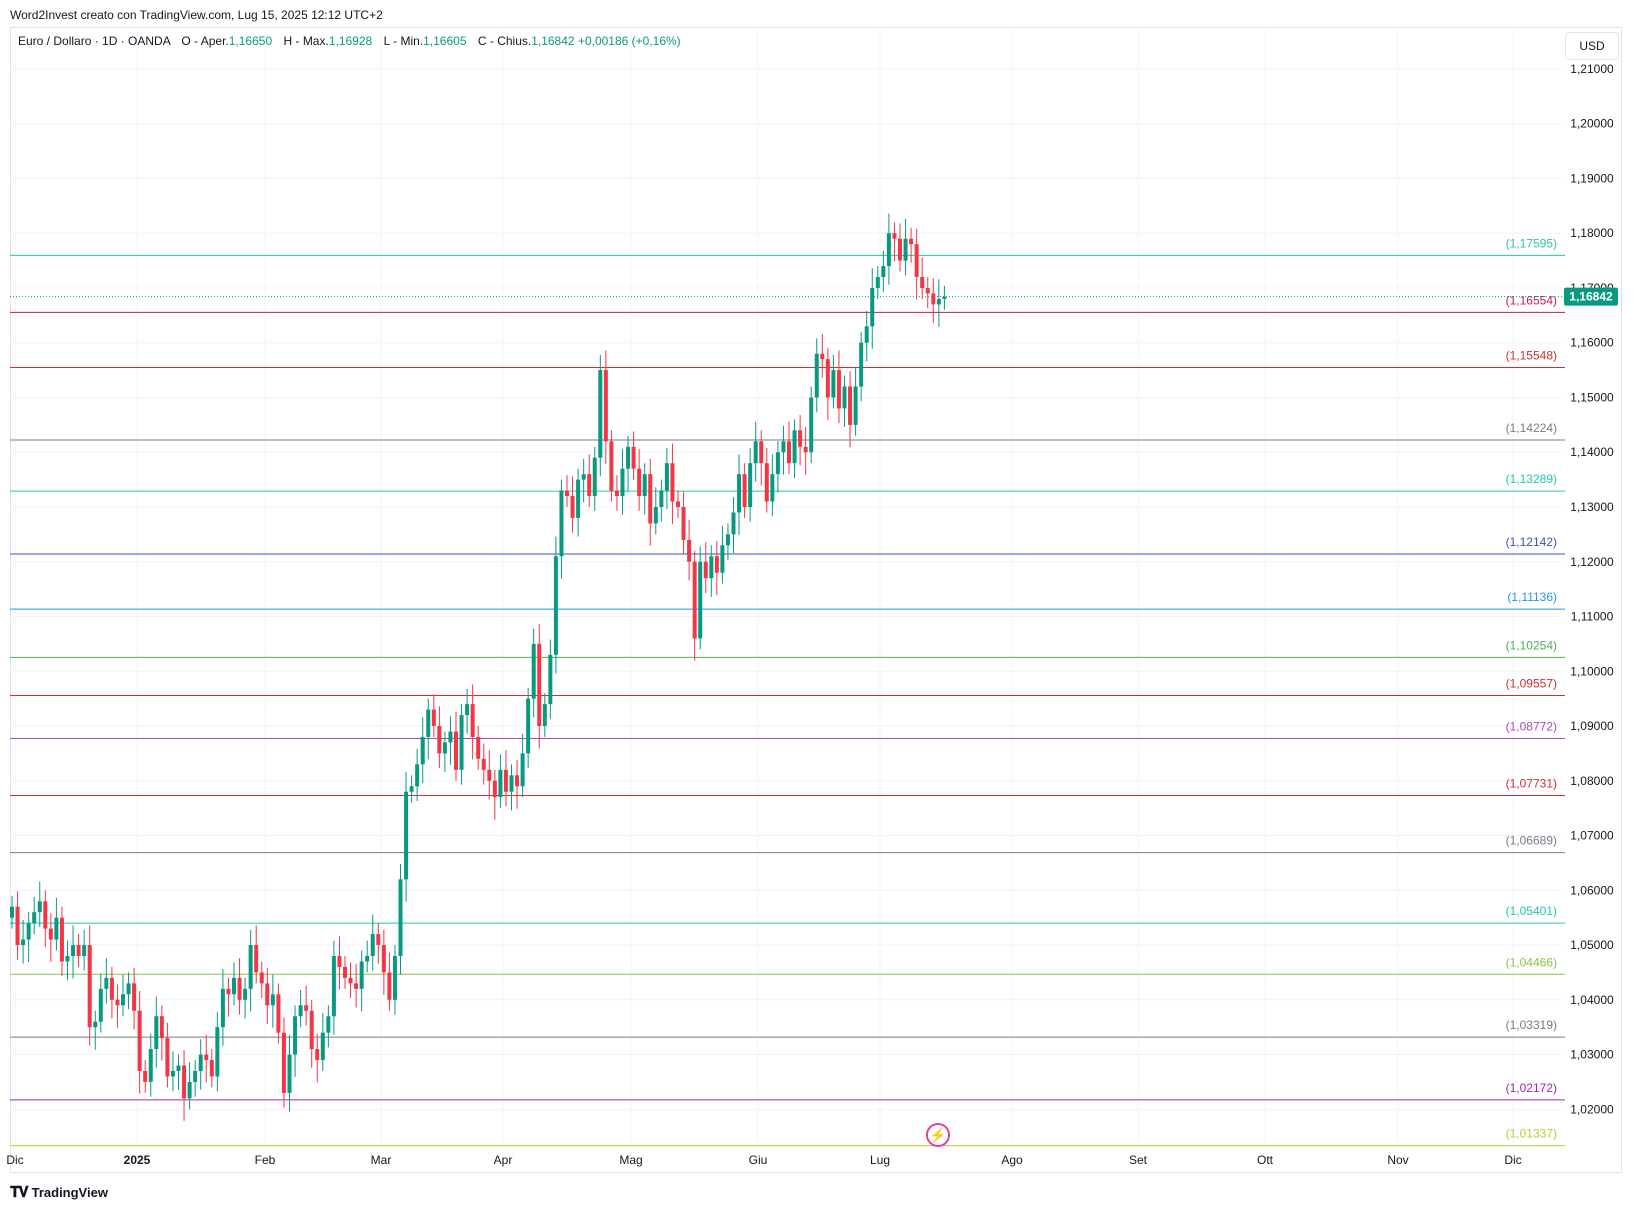  Describe the element at coordinates (1592, 836) in the screenshot. I see `y-tick-label: 1,07000` at that location.